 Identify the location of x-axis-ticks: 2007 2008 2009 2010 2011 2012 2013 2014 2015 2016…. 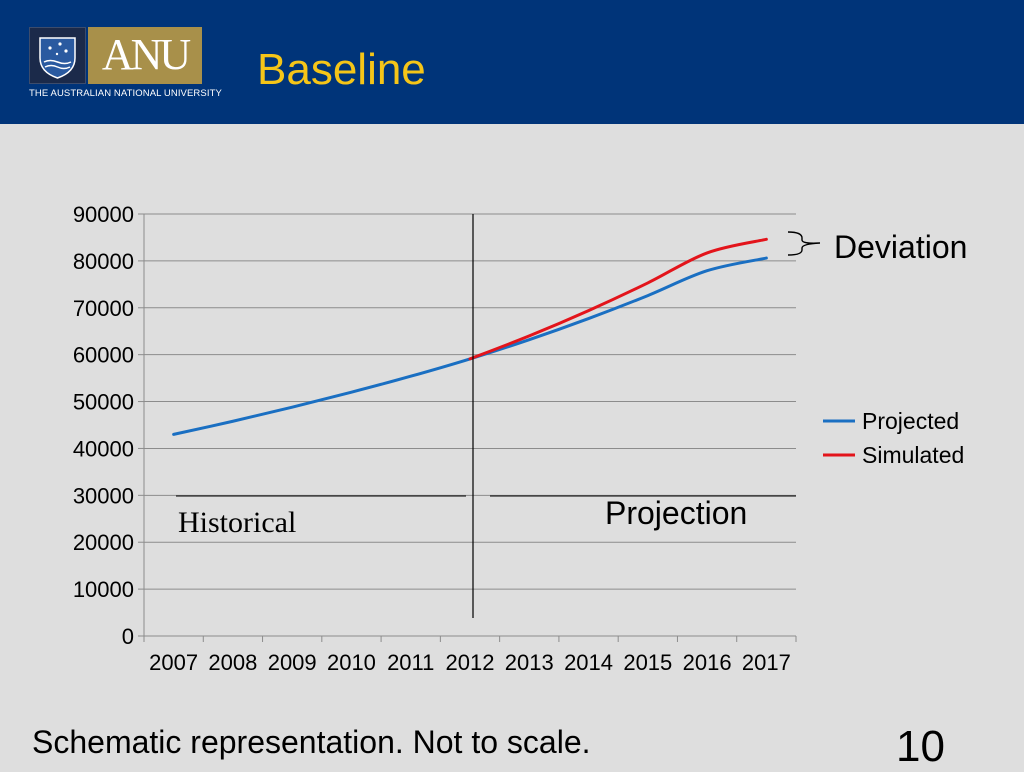
(470, 662).